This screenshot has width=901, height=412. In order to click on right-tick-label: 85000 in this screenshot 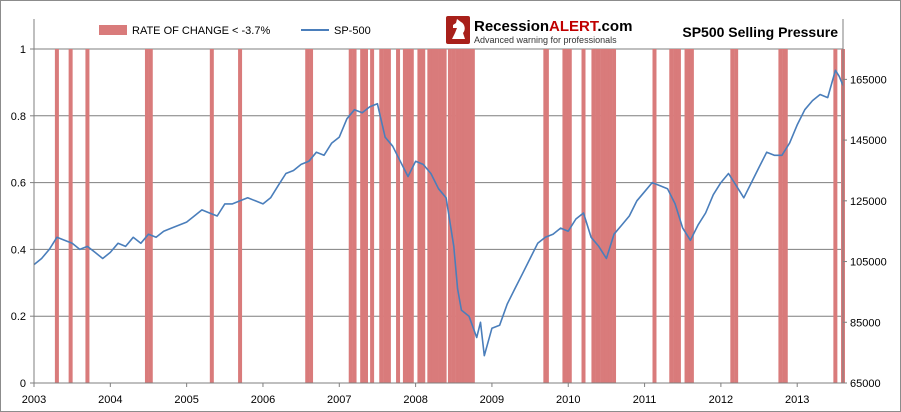, I will do `click(865, 323)`.